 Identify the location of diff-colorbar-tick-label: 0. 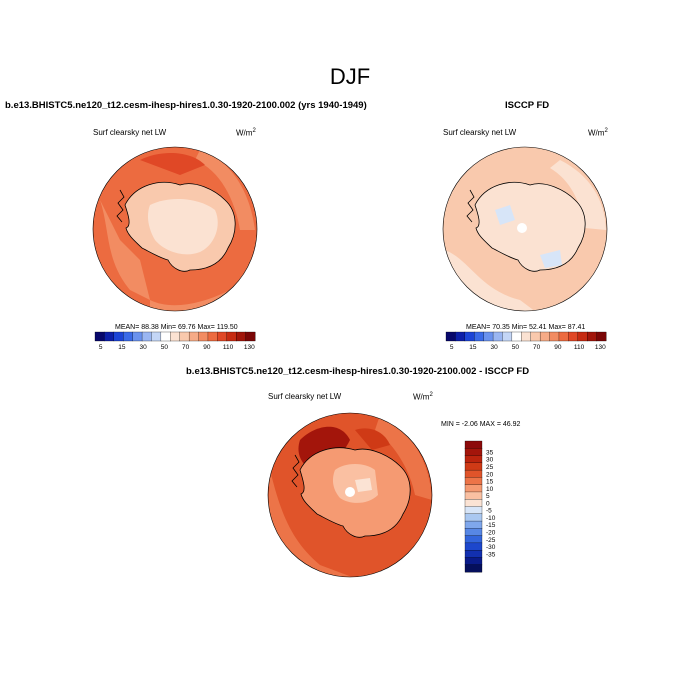
(488, 503).